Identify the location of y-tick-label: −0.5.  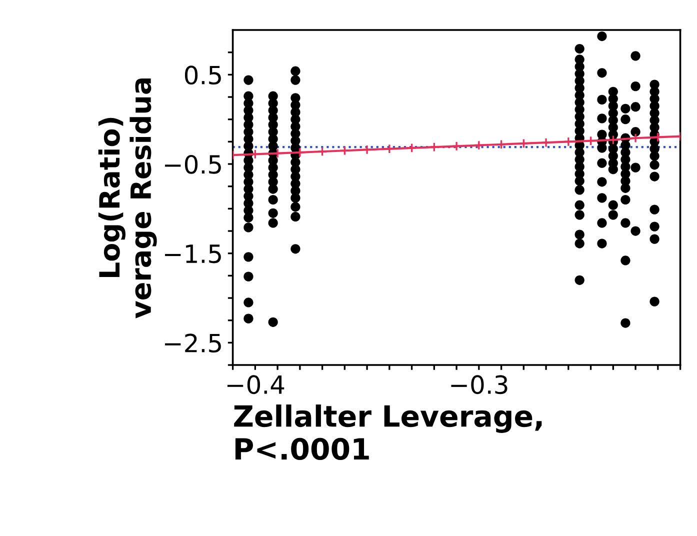
(193, 164).